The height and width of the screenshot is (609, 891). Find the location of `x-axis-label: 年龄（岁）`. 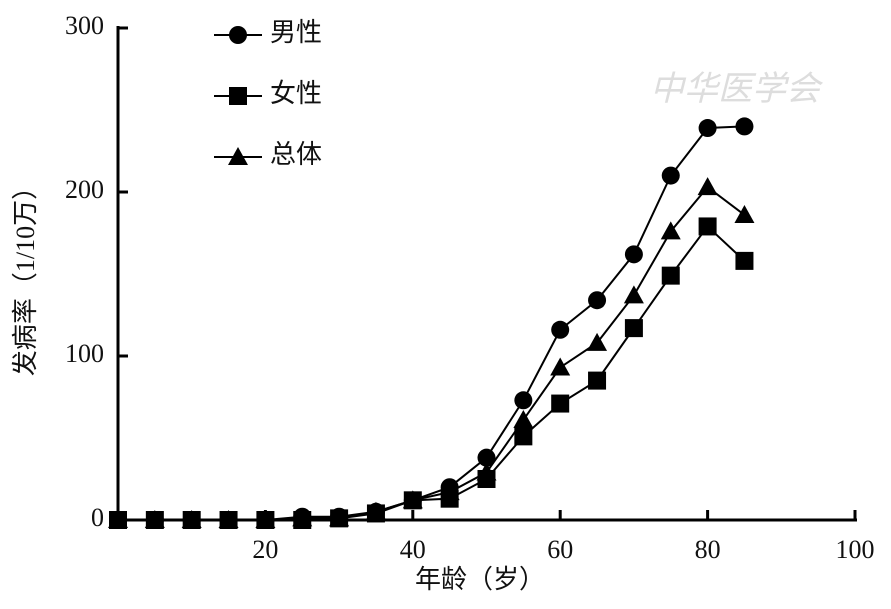

x-axis-label: 年龄（岁） is located at coordinates (480, 579).